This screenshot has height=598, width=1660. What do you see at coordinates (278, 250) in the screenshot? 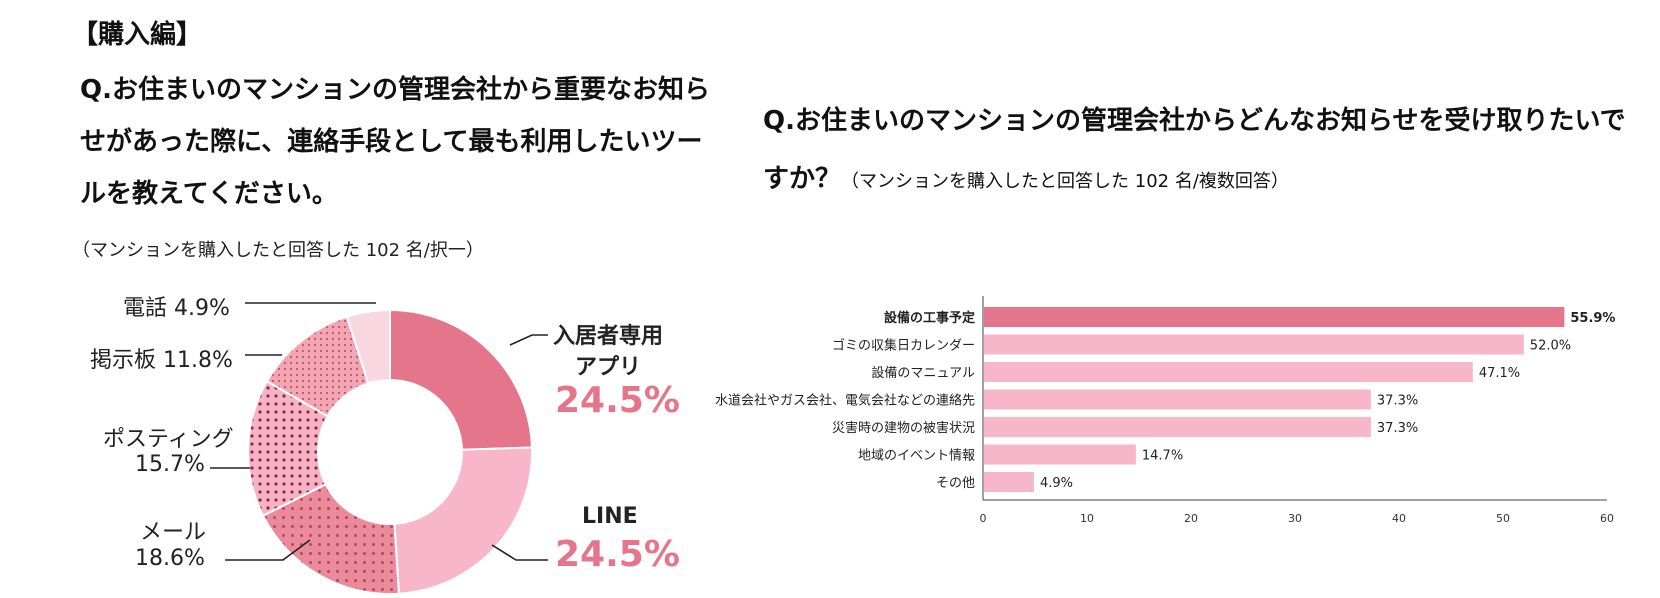
I see `left-question-note: （マンションを購入したと回答した 102 名/択一）` at bounding box center [278, 250].